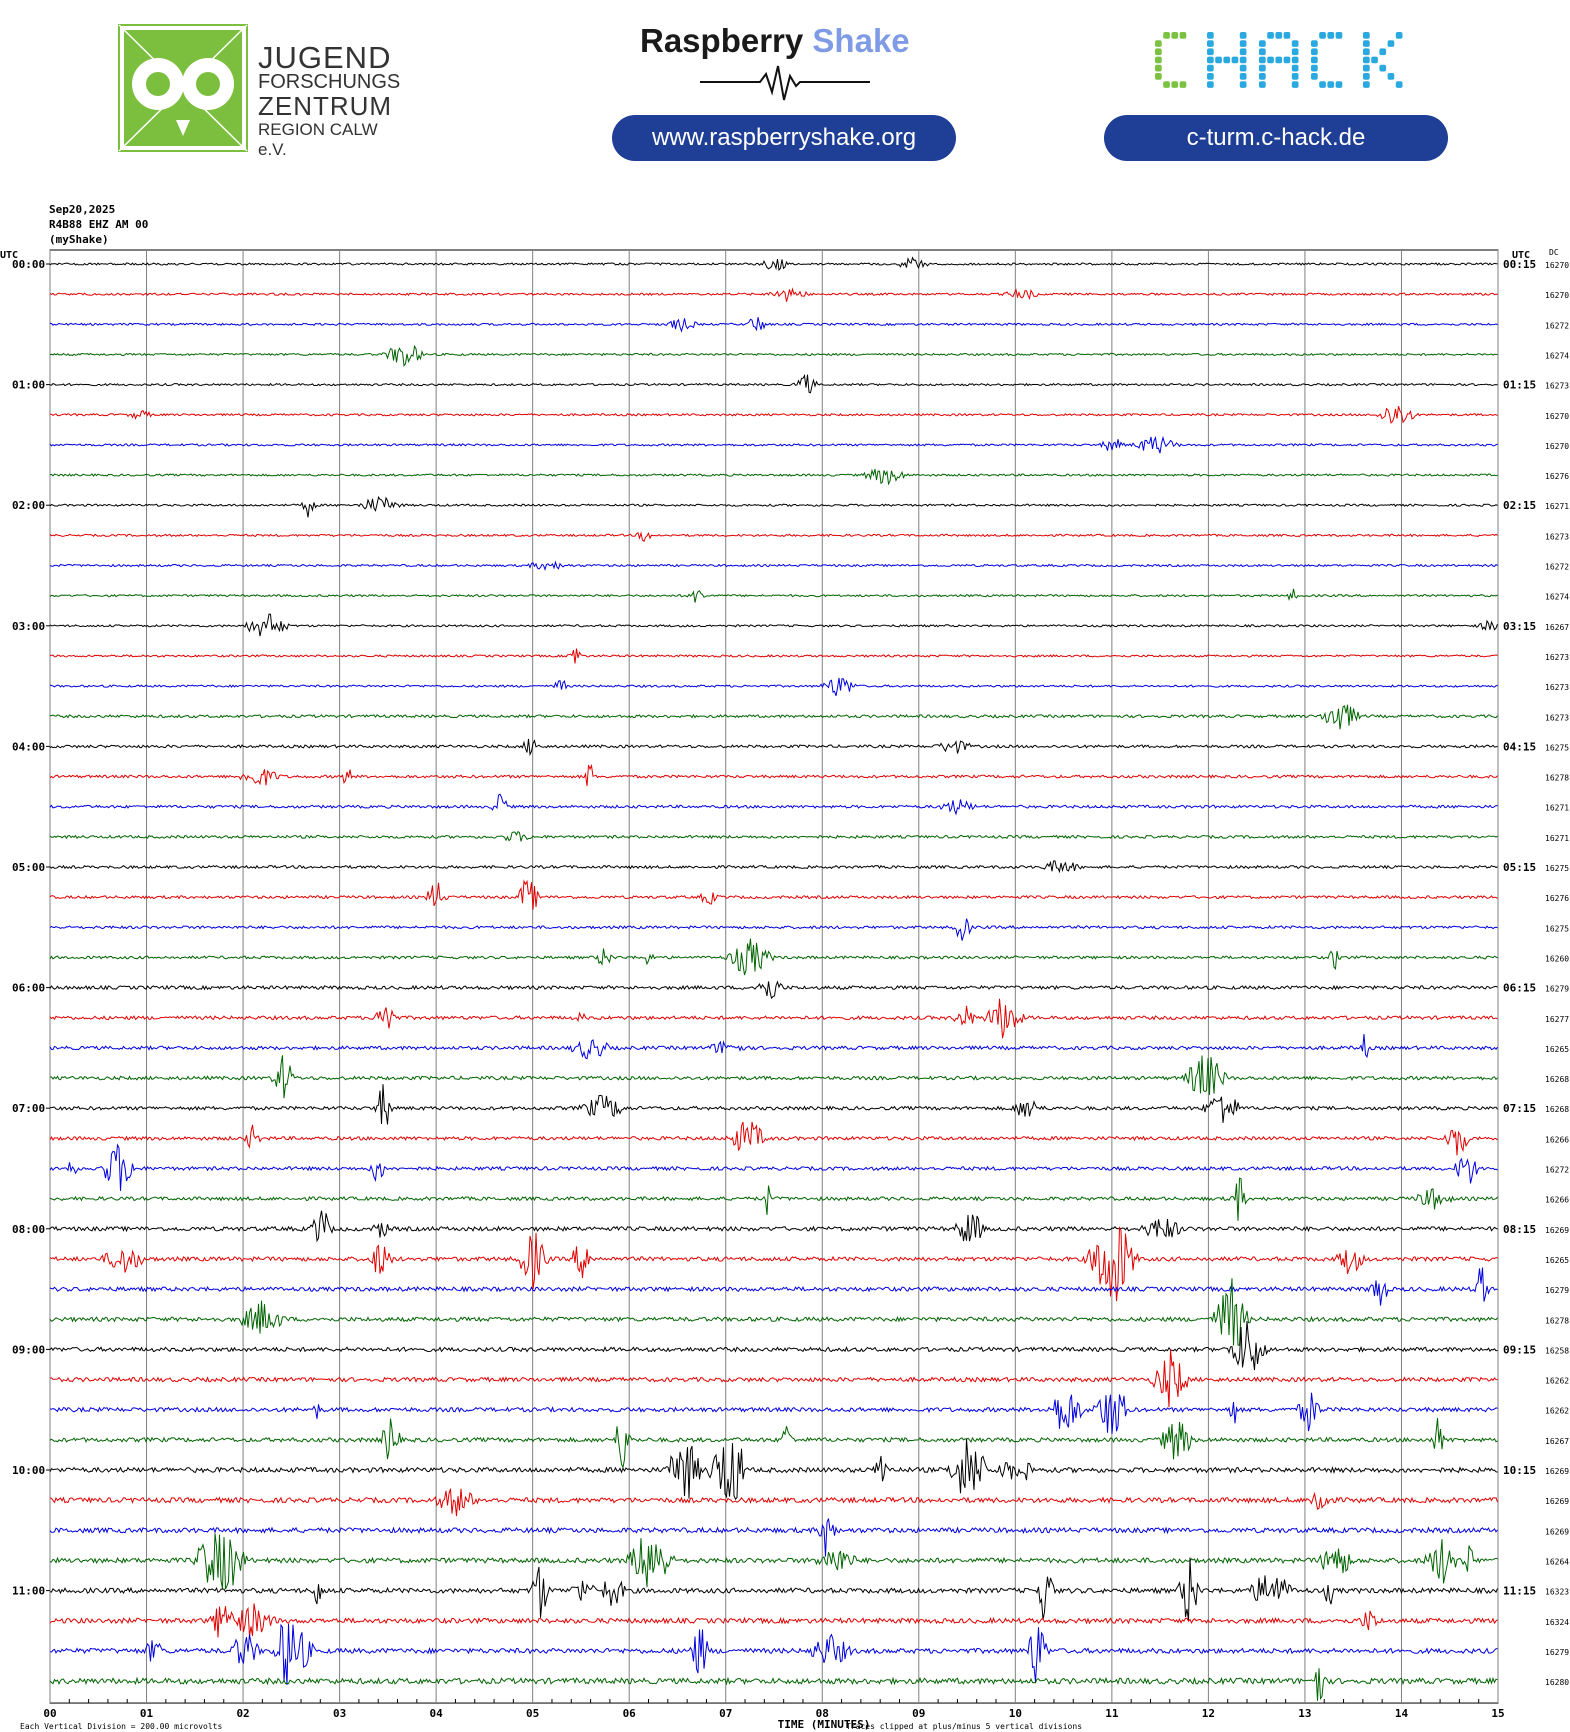  What do you see at coordinates (242, 1713) in the screenshot?
I see `x-tick-label: 02` at bounding box center [242, 1713].